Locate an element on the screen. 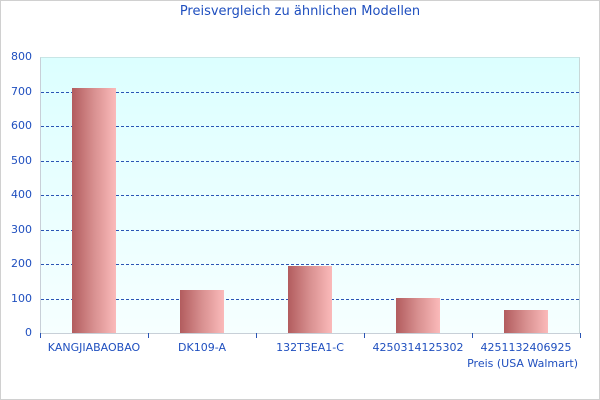 This screenshot has width=600, height=400. chart-title: Preisvergleich zu ähnlichen Modellen is located at coordinates (300, 11).